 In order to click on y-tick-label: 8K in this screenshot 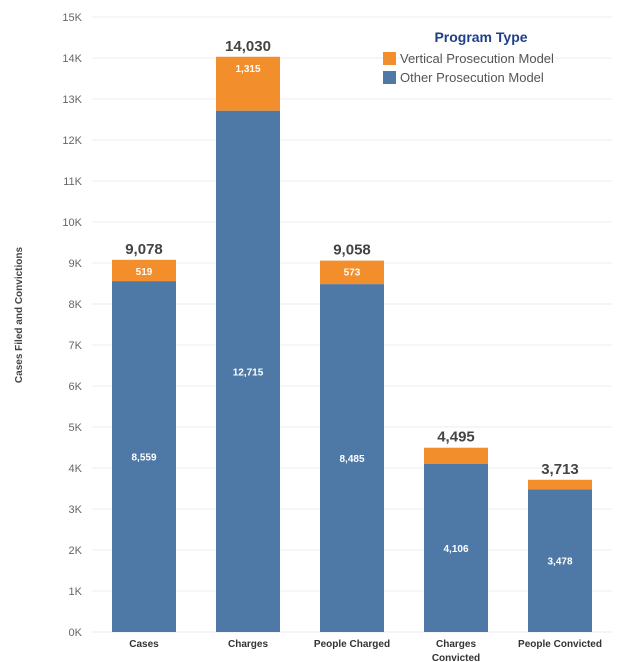, I will do `click(76, 305)`.